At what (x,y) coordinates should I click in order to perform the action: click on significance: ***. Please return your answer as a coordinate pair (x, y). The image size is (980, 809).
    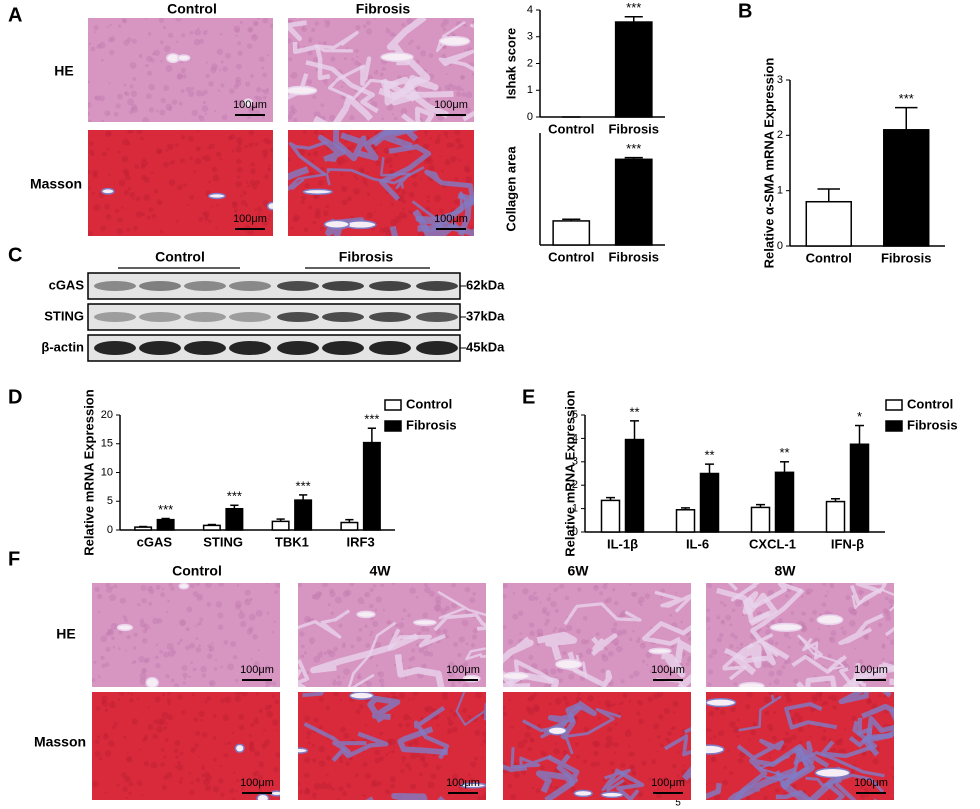
    Looking at the image, I should click on (303, 485).